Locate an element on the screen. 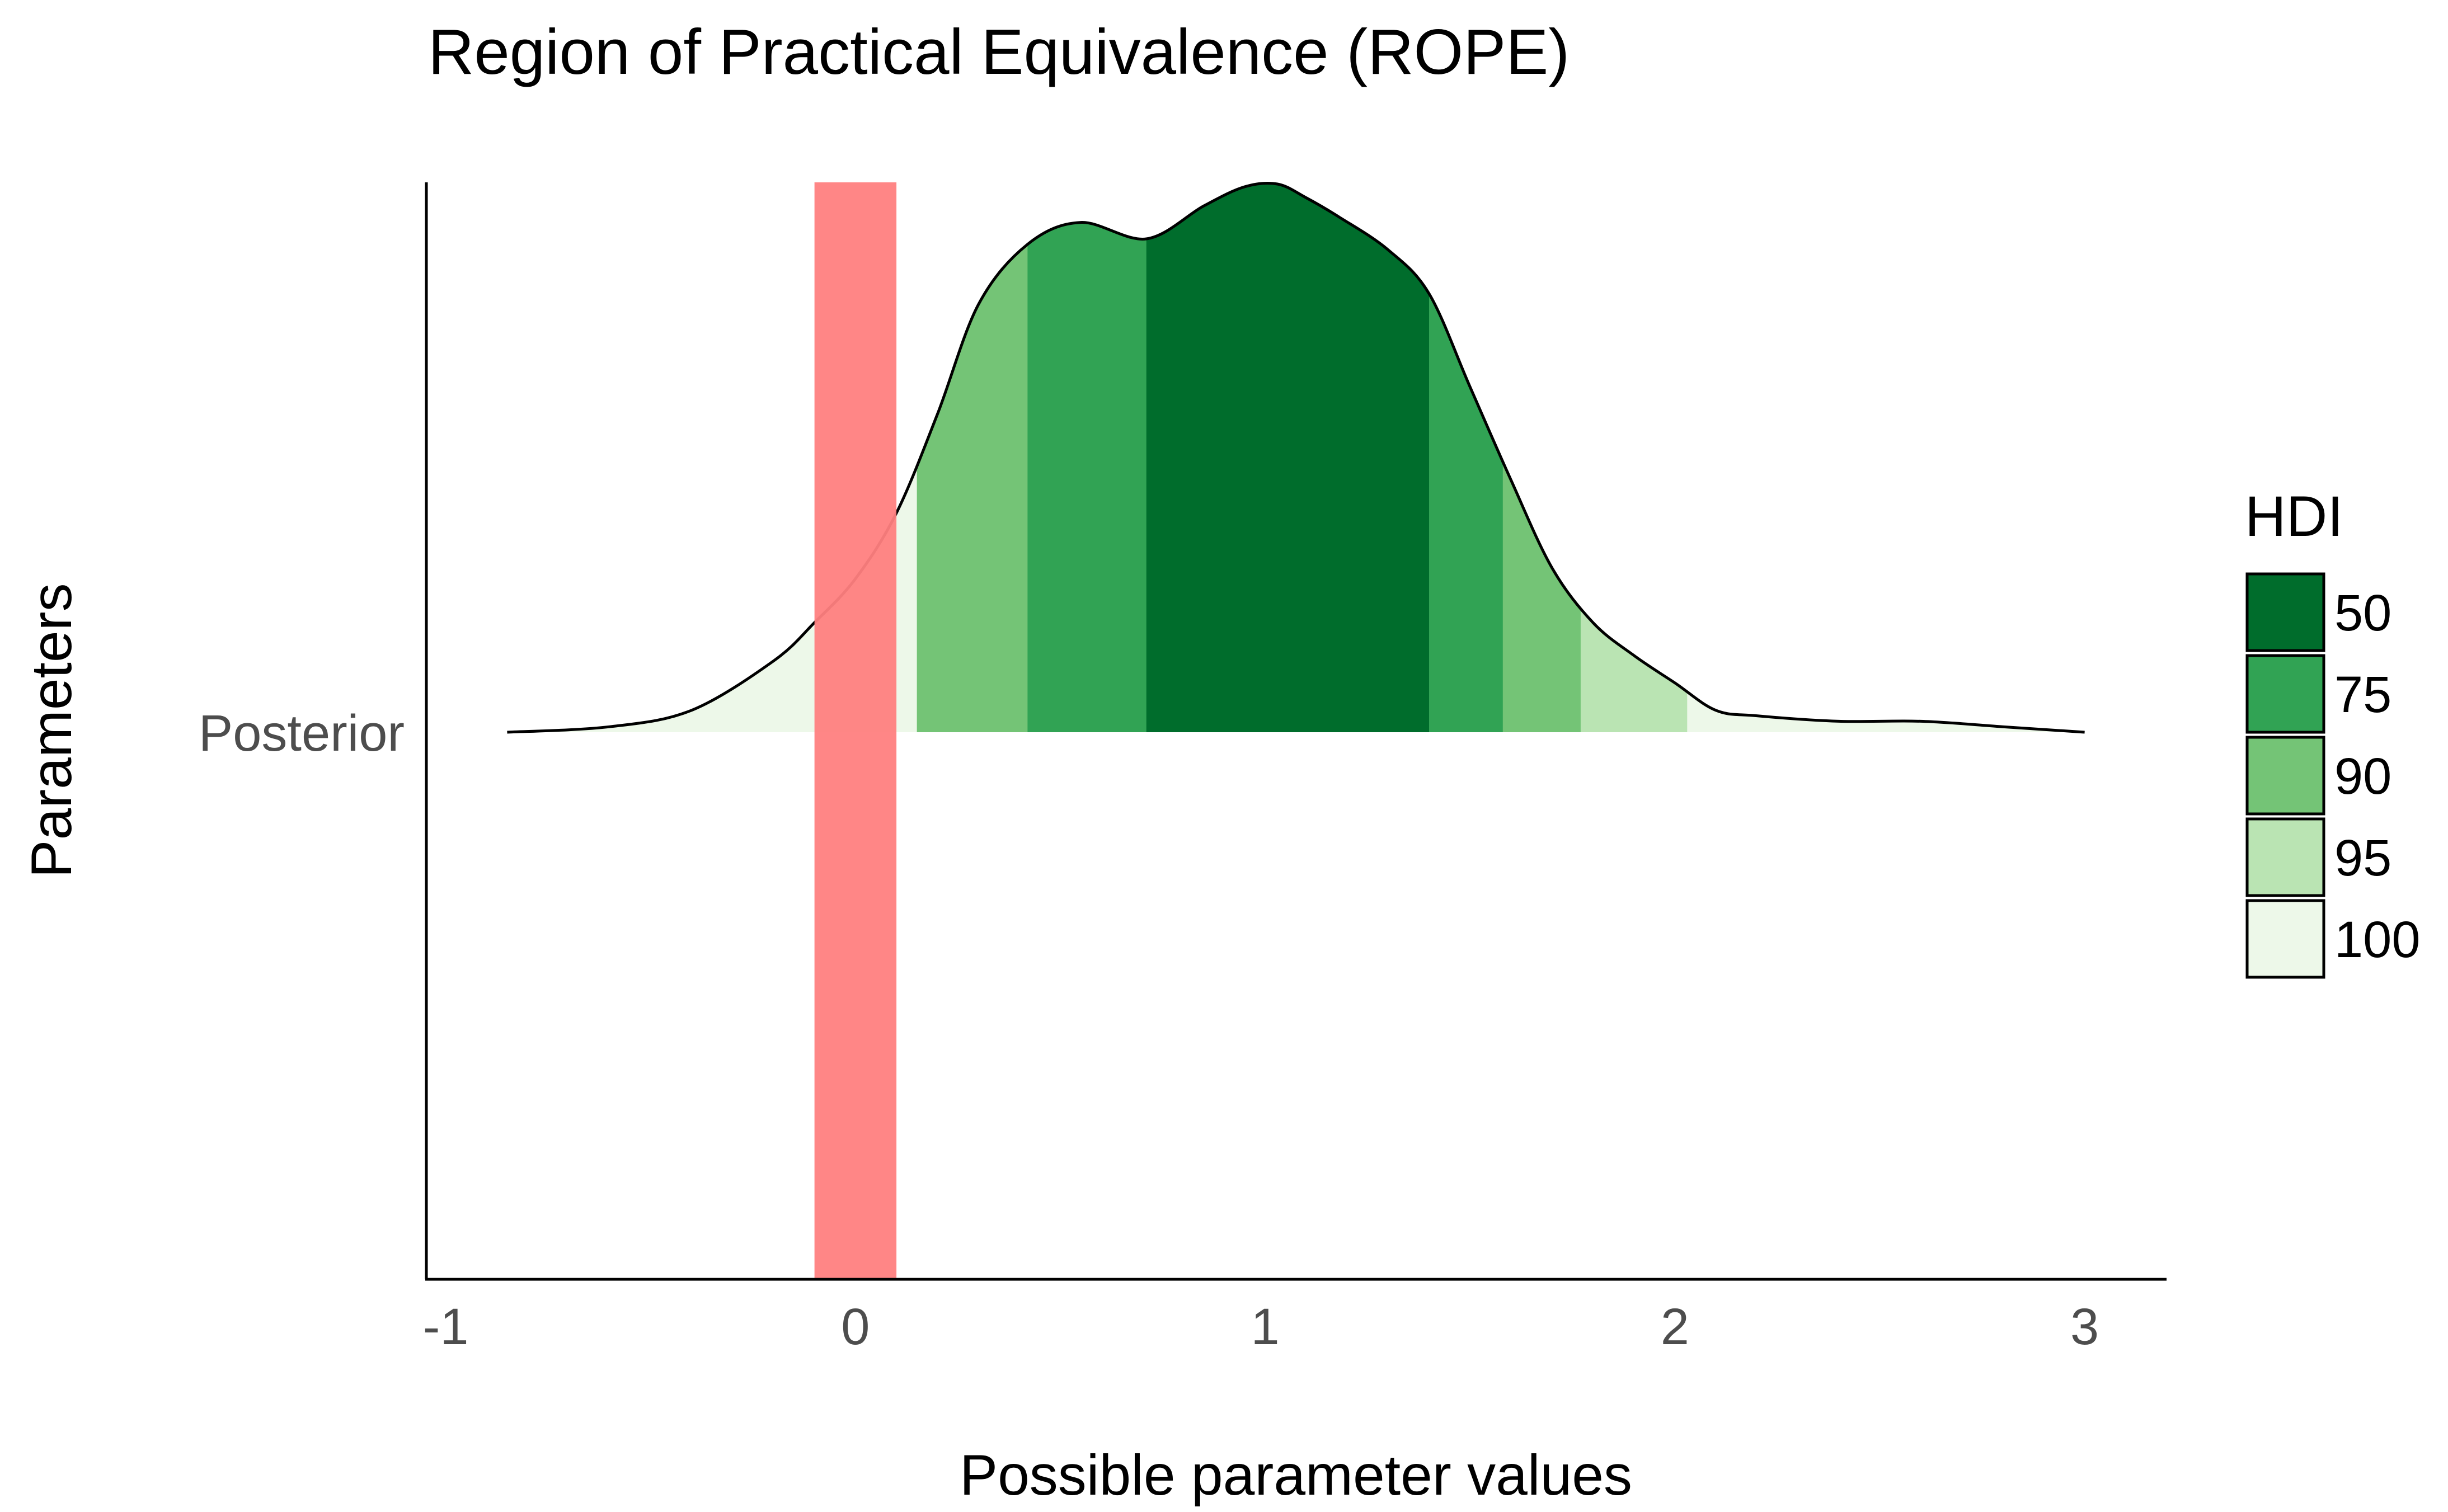  chart-title: Region of Practical Equivalence (ROPE) is located at coordinates (999, 53).